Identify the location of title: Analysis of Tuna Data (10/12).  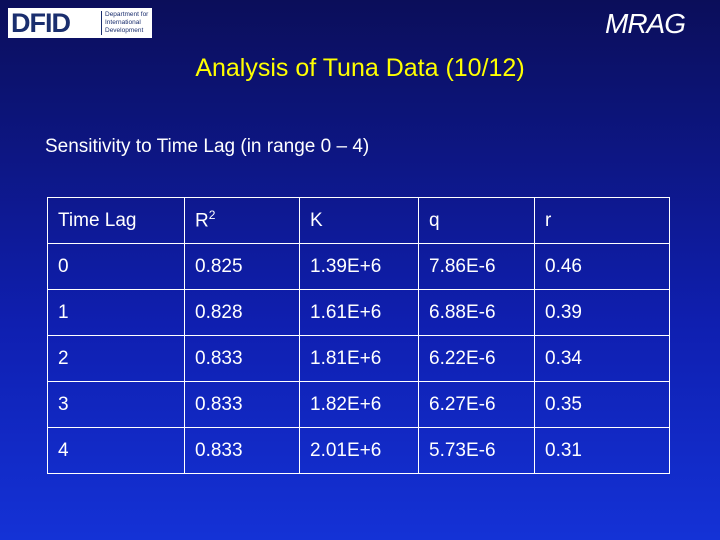
(360, 68).